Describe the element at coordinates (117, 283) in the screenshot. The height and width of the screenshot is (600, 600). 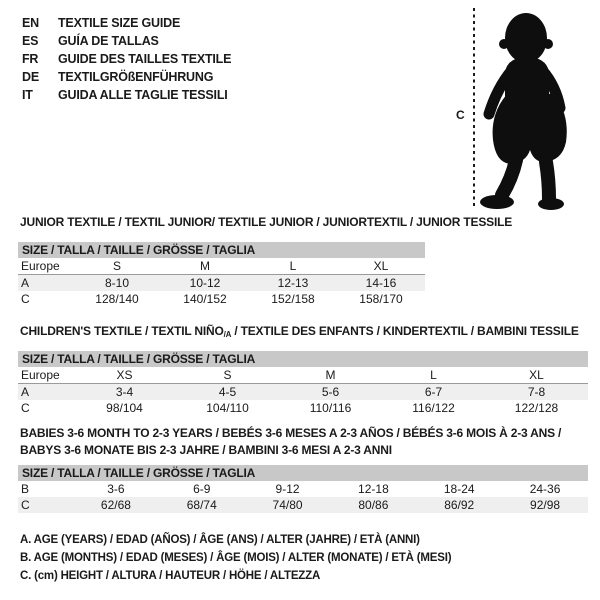
I see `table-cell: 8-10` at that location.